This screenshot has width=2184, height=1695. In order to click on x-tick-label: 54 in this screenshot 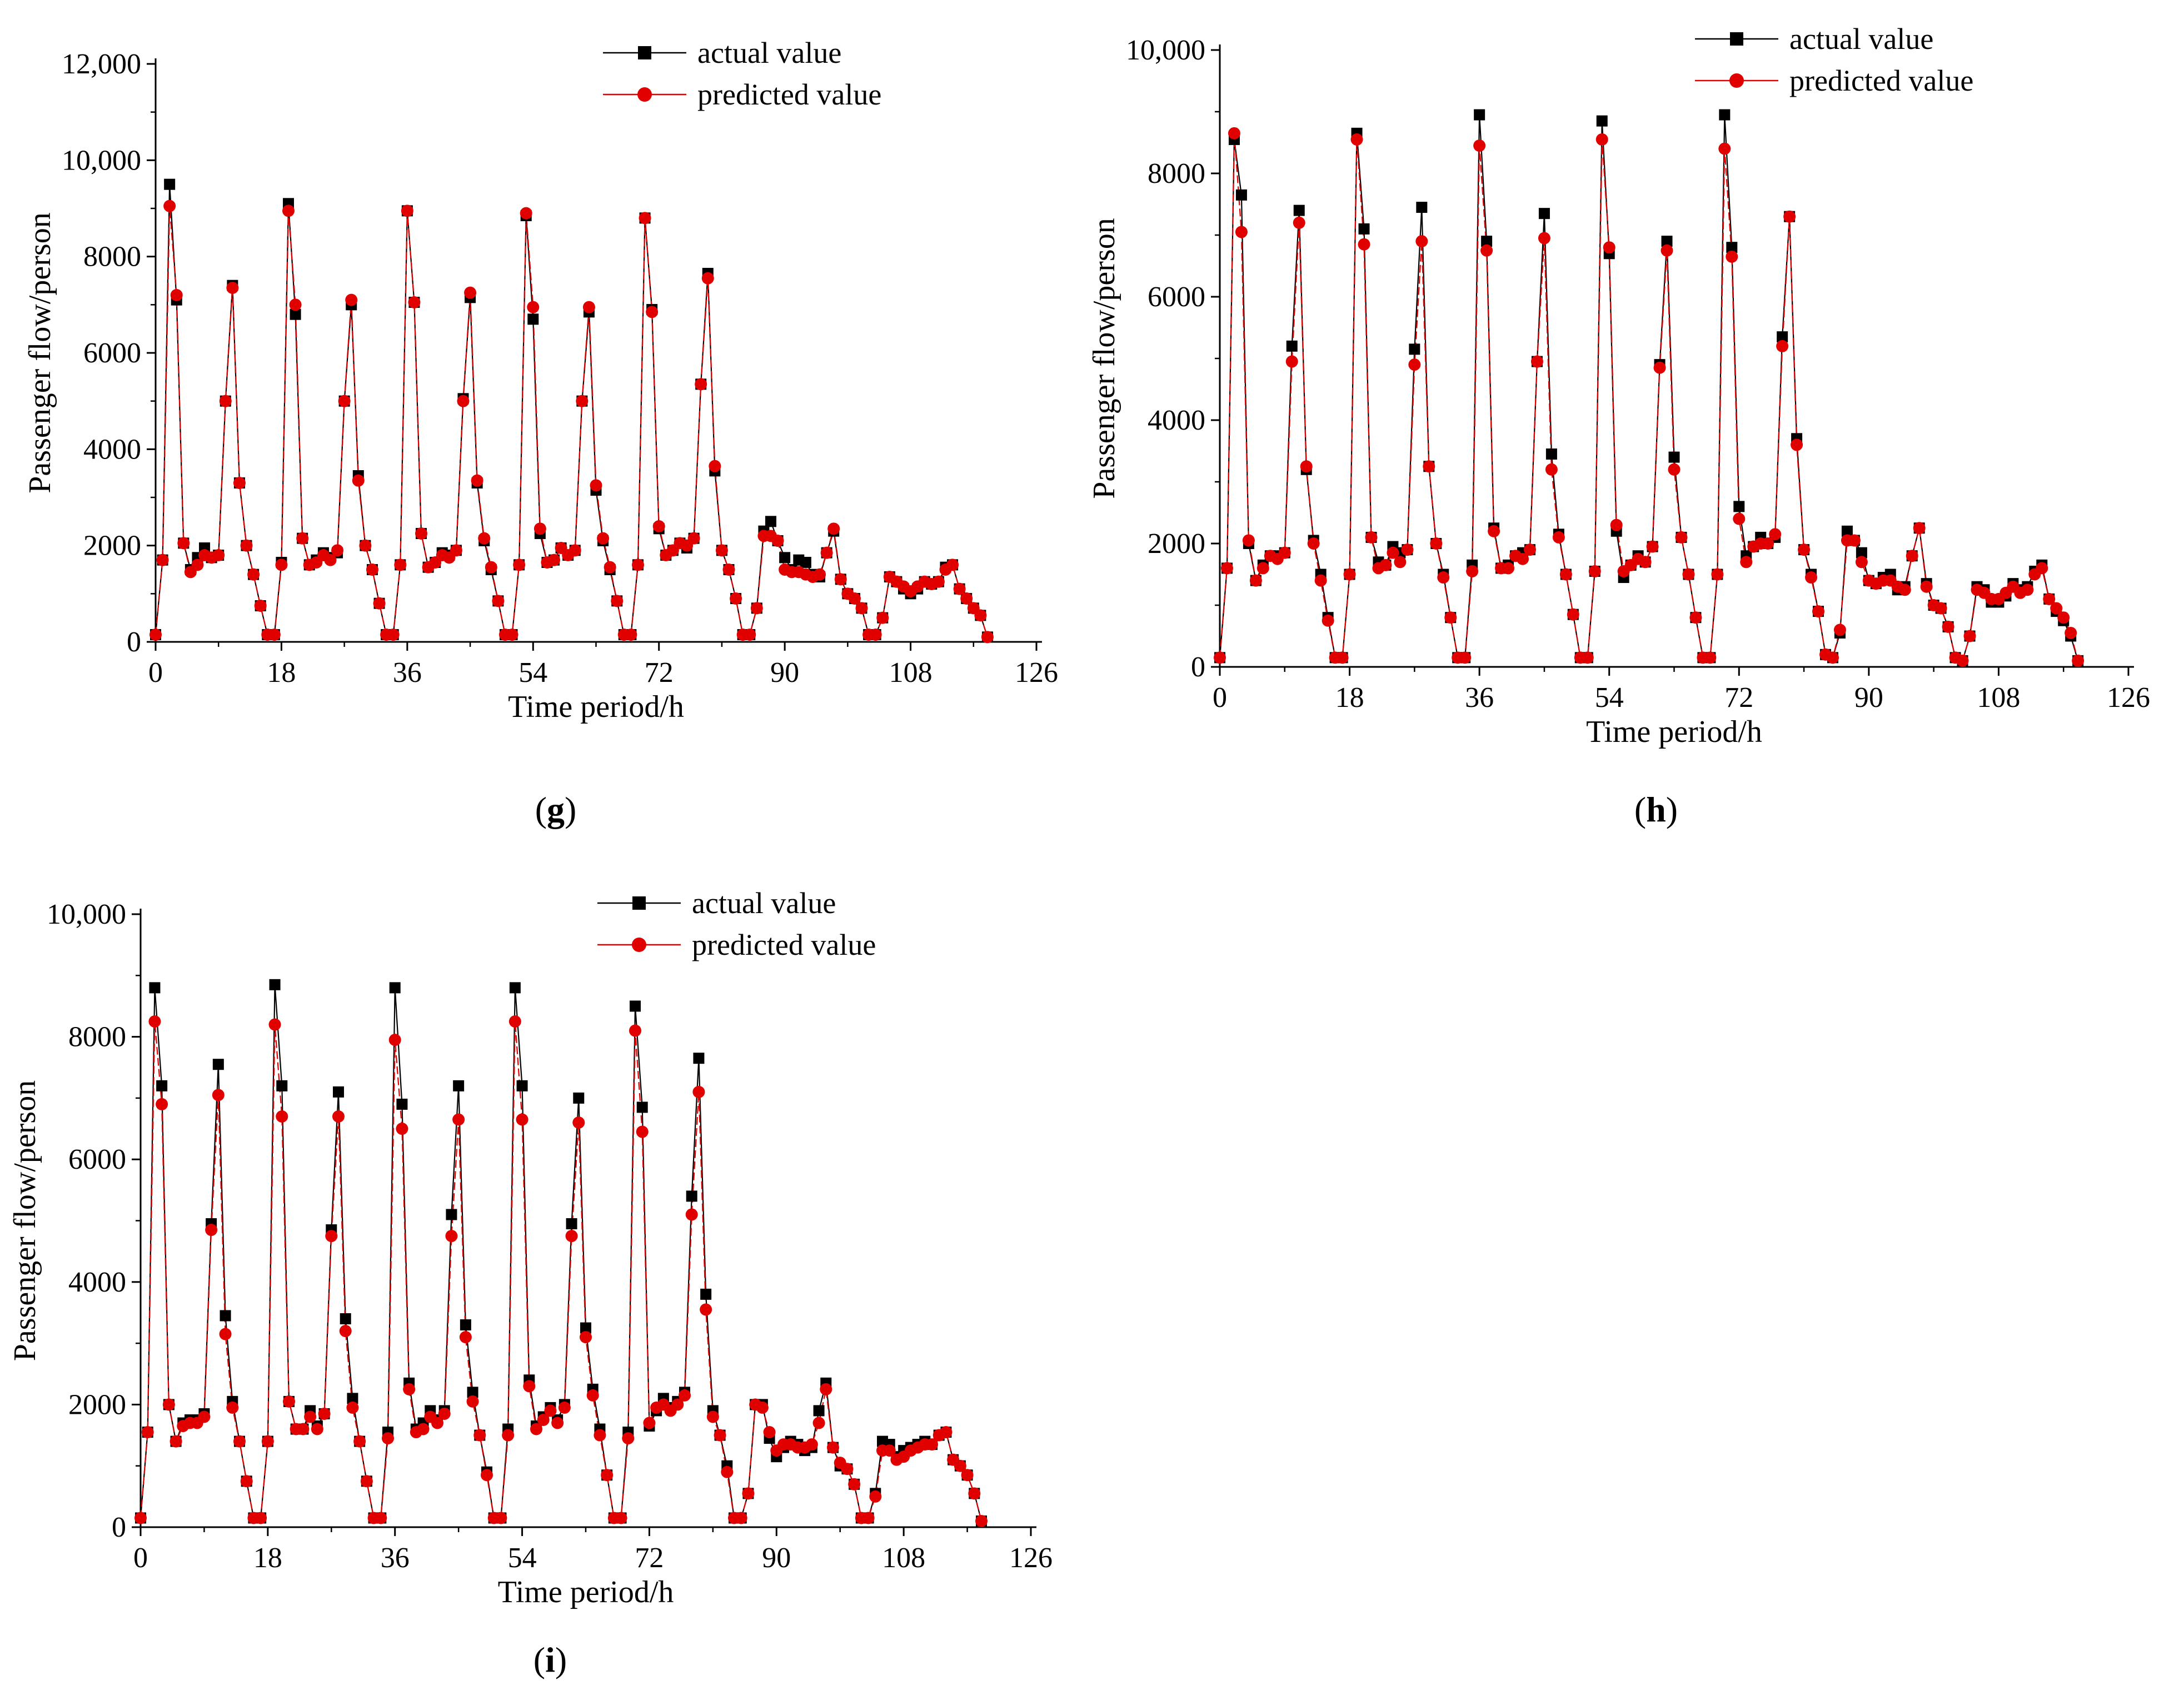, I will do `click(532, 673)`.